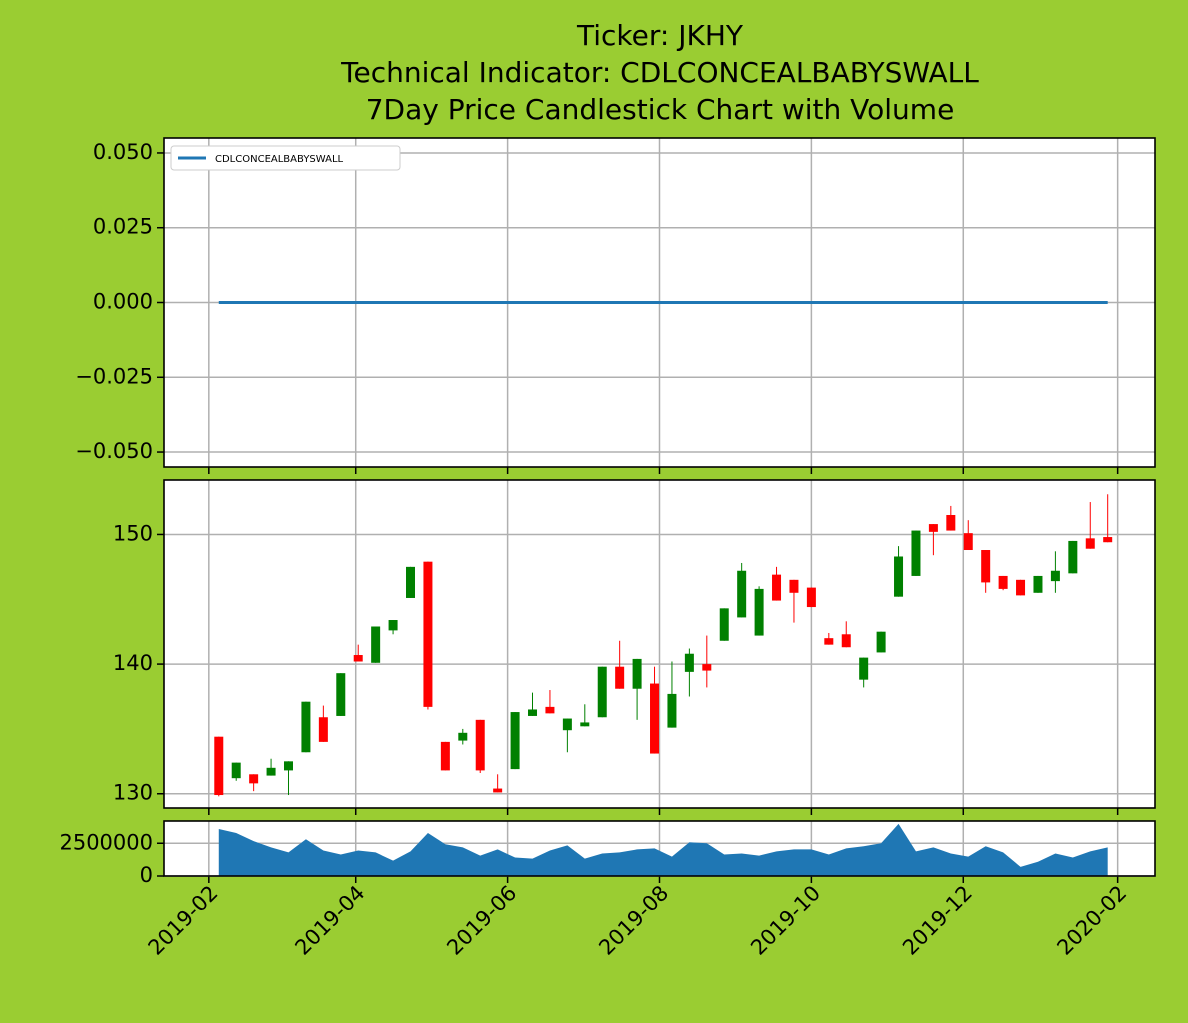  What do you see at coordinates (146, 875) in the screenshot?
I see `y-tick-label: 0` at bounding box center [146, 875].